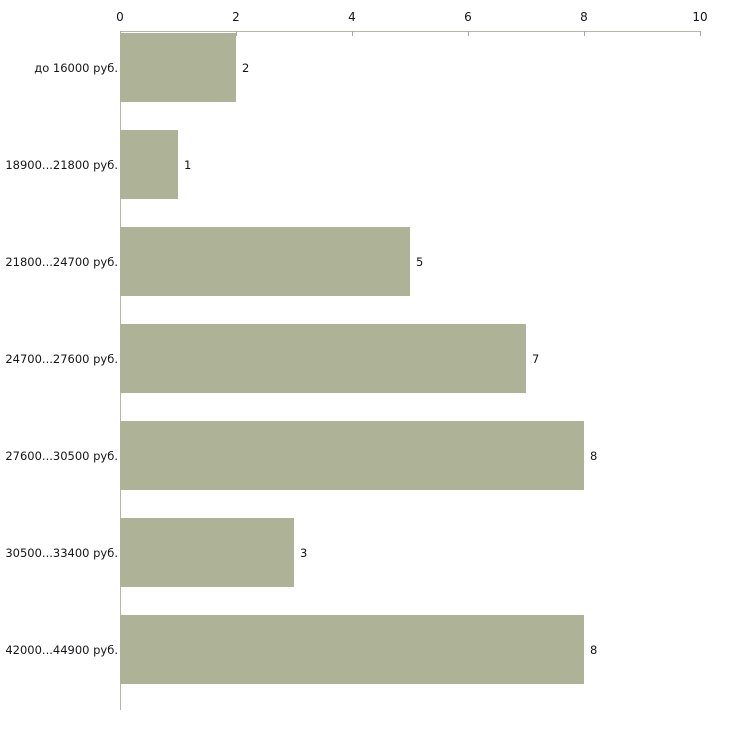  I want to click on y-axis-category-label: 18900...21800 руб., so click(61, 164).